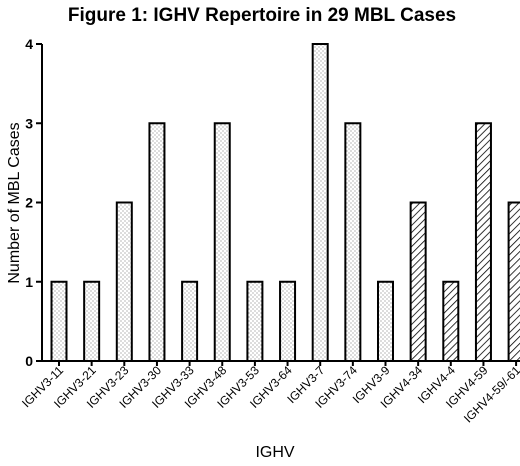 The image size is (520, 466). What do you see at coordinates (29, 282) in the screenshot?
I see `y-tick-label: 1` at bounding box center [29, 282].